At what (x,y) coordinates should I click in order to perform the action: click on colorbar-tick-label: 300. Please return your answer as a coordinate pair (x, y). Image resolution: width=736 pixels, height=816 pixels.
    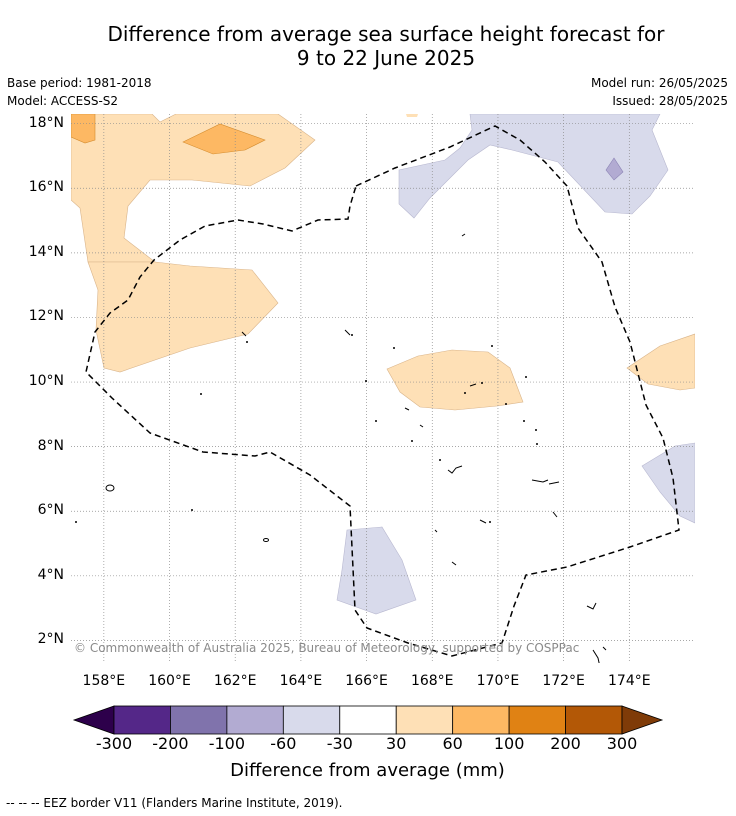
    Looking at the image, I should click on (622, 743).